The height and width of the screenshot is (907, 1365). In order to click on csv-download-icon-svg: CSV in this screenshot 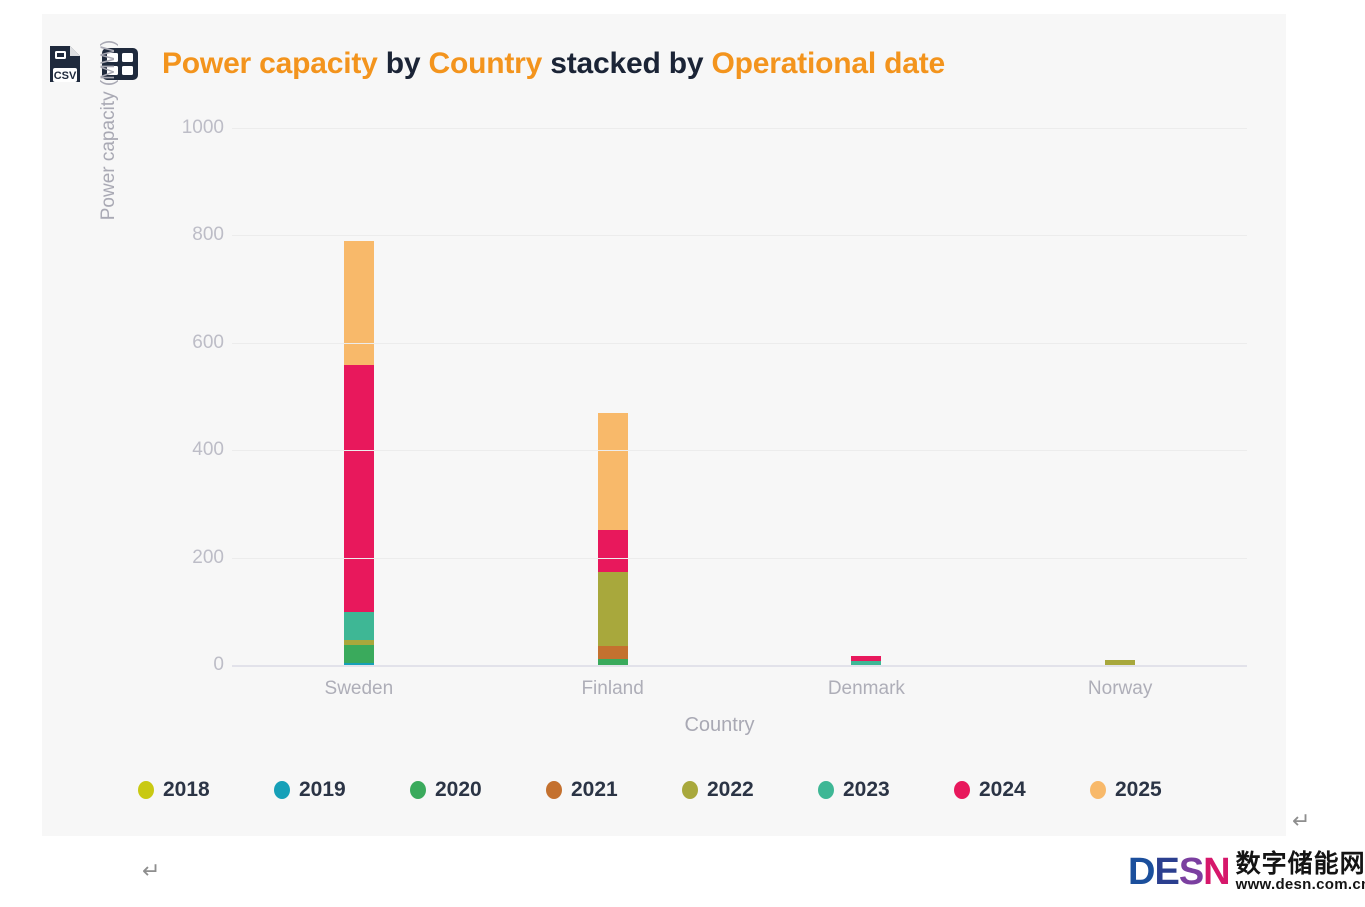, I will do `click(65, 64)`.